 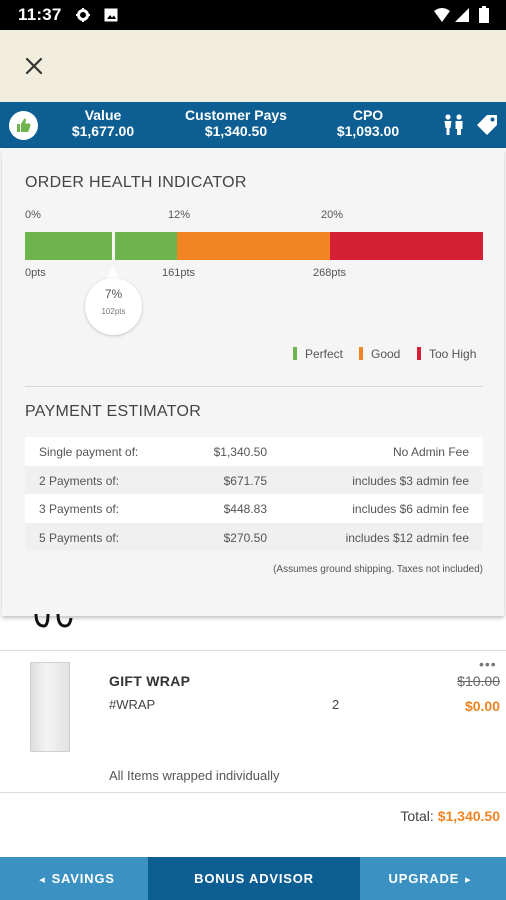 What do you see at coordinates (113, 273) in the screenshot?
I see `indicator-pointer` at bounding box center [113, 273].